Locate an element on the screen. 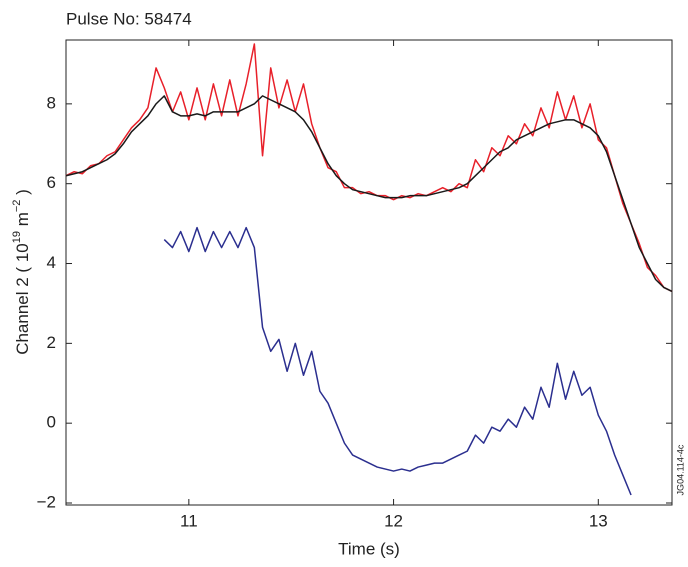  y-tick-label: 6 is located at coordinates (51, 182).